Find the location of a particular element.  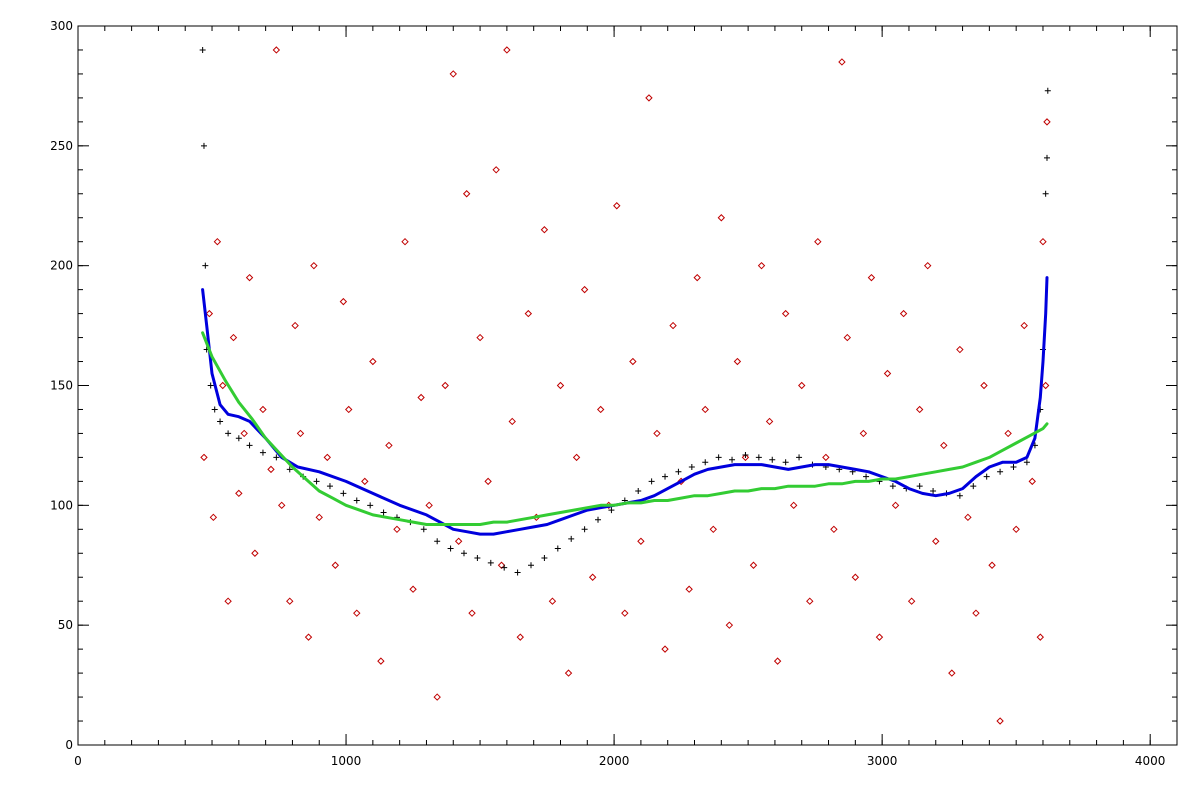

y-tick-label: 50 is located at coordinates (65, 625).